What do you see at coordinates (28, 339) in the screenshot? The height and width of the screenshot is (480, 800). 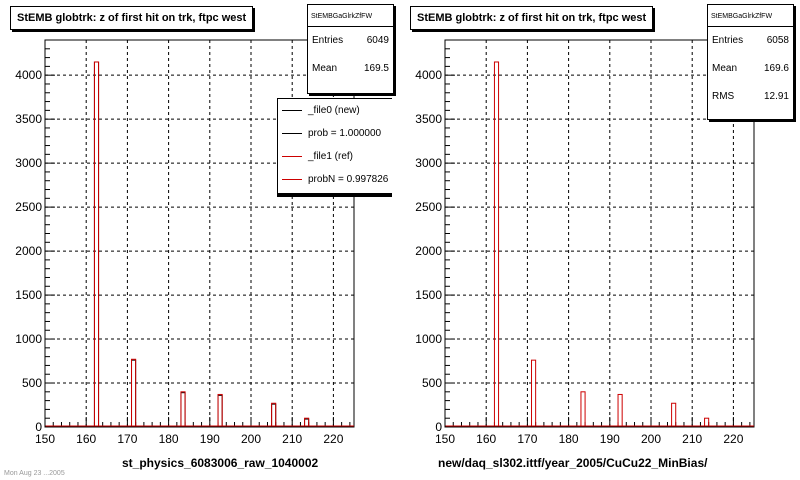 I see `left-ytick-label: 1000` at bounding box center [28, 339].